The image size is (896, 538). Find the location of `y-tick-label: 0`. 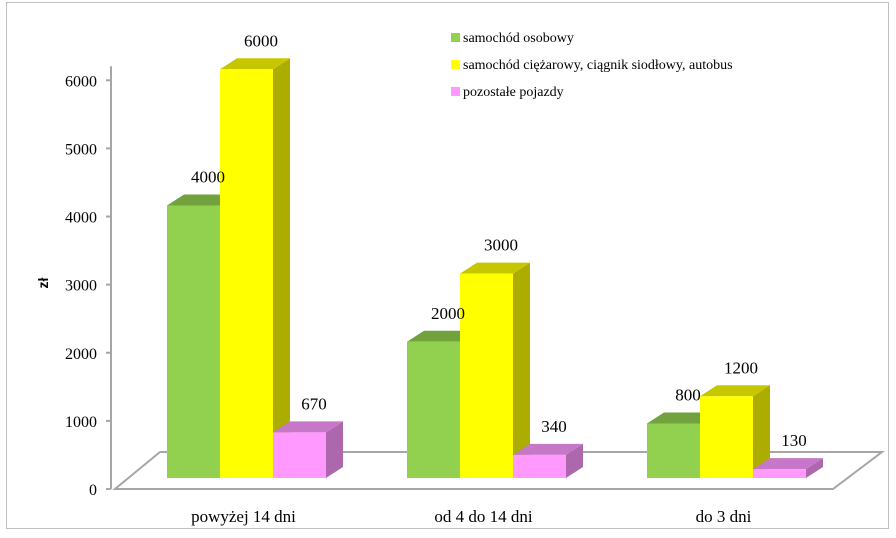

y-tick-label: 0 is located at coordinates (93, 490).